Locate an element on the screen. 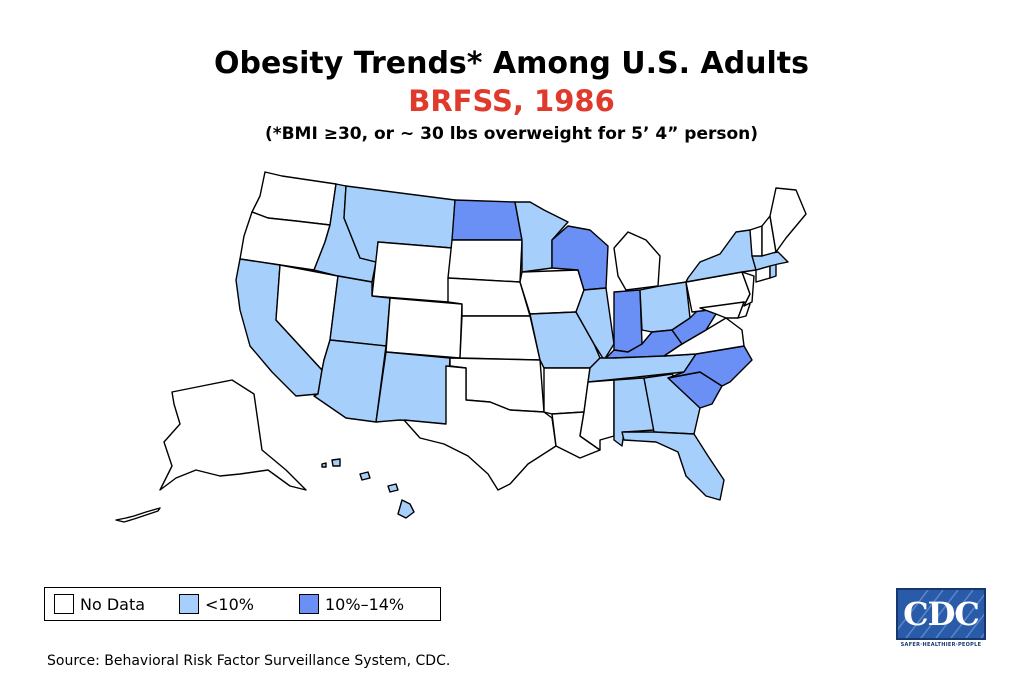 This screenshot has width=1023, height=682. state-nd is located at coordinates (487, 220).